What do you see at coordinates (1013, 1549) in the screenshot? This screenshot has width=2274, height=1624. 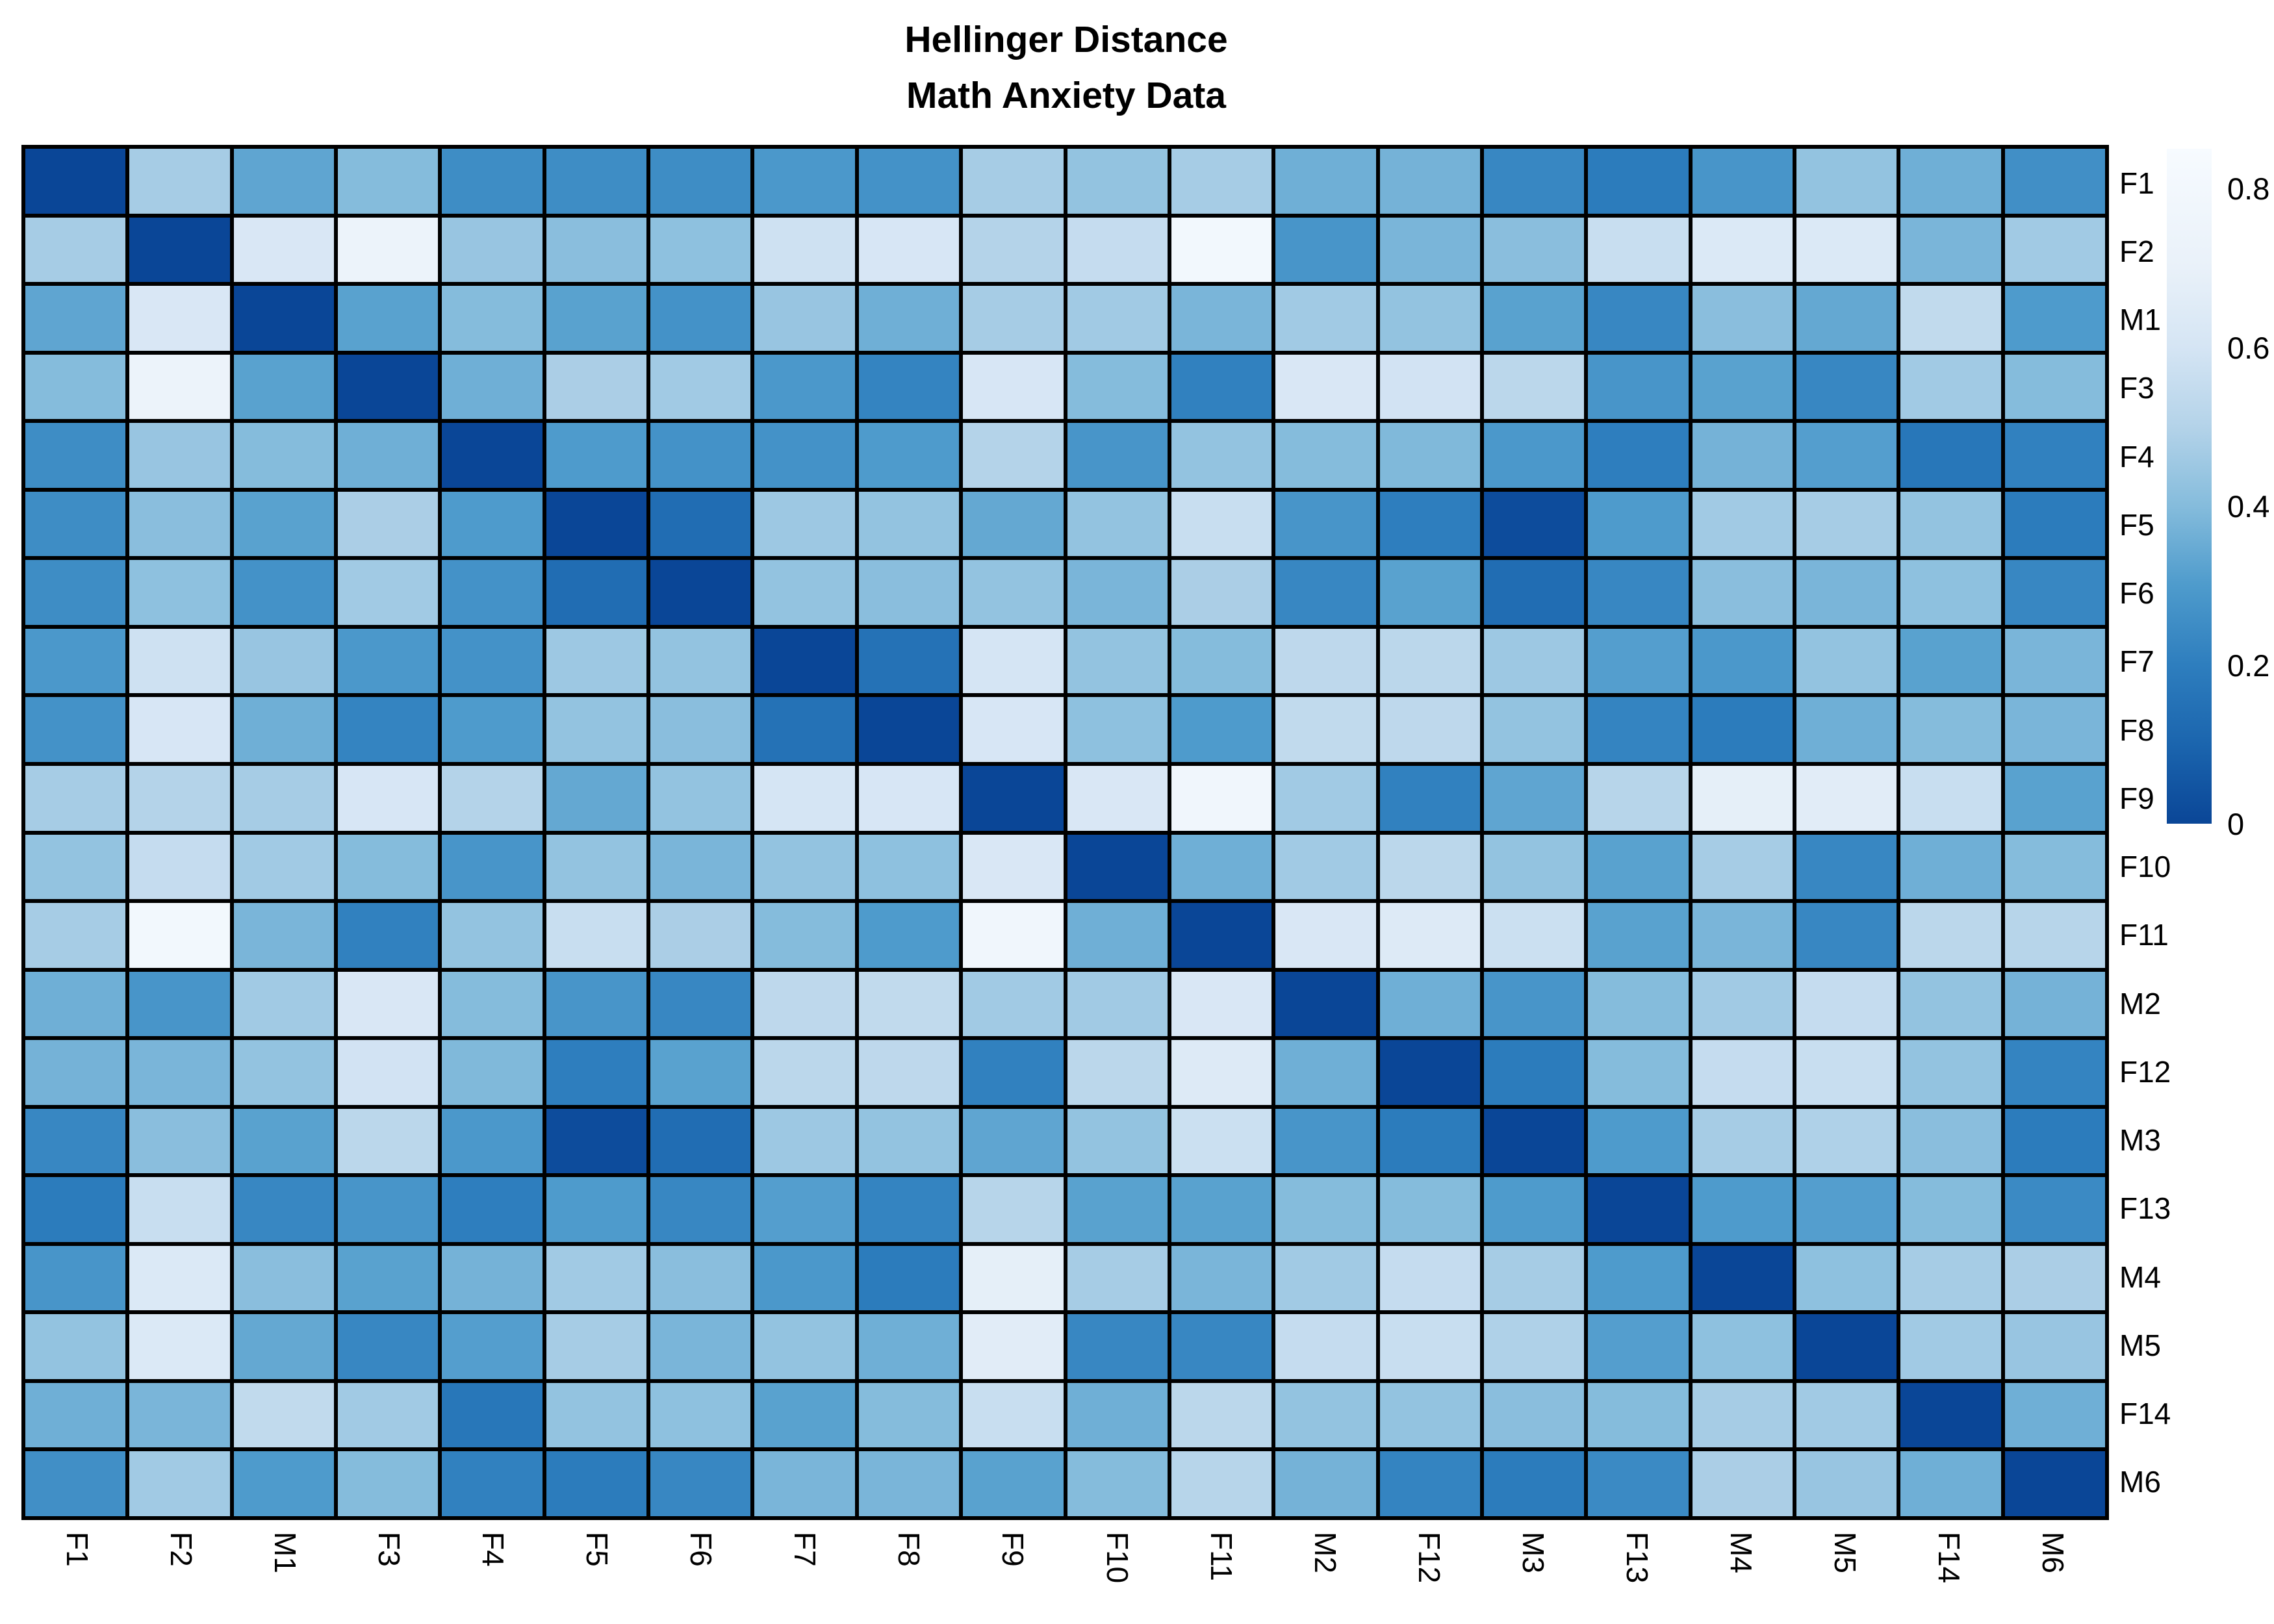 I see `col-label: F9` at bounding box center [1013, 1549].